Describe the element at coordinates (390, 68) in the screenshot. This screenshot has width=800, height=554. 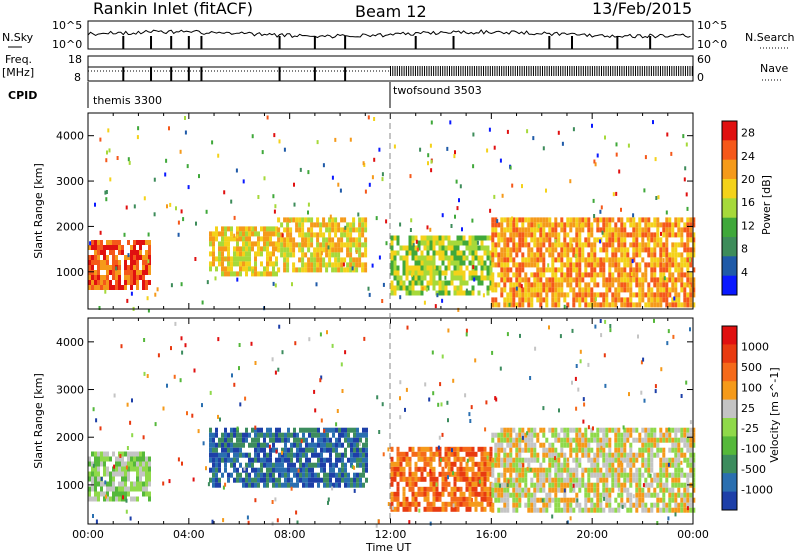
I see `freq-frame` at that location.